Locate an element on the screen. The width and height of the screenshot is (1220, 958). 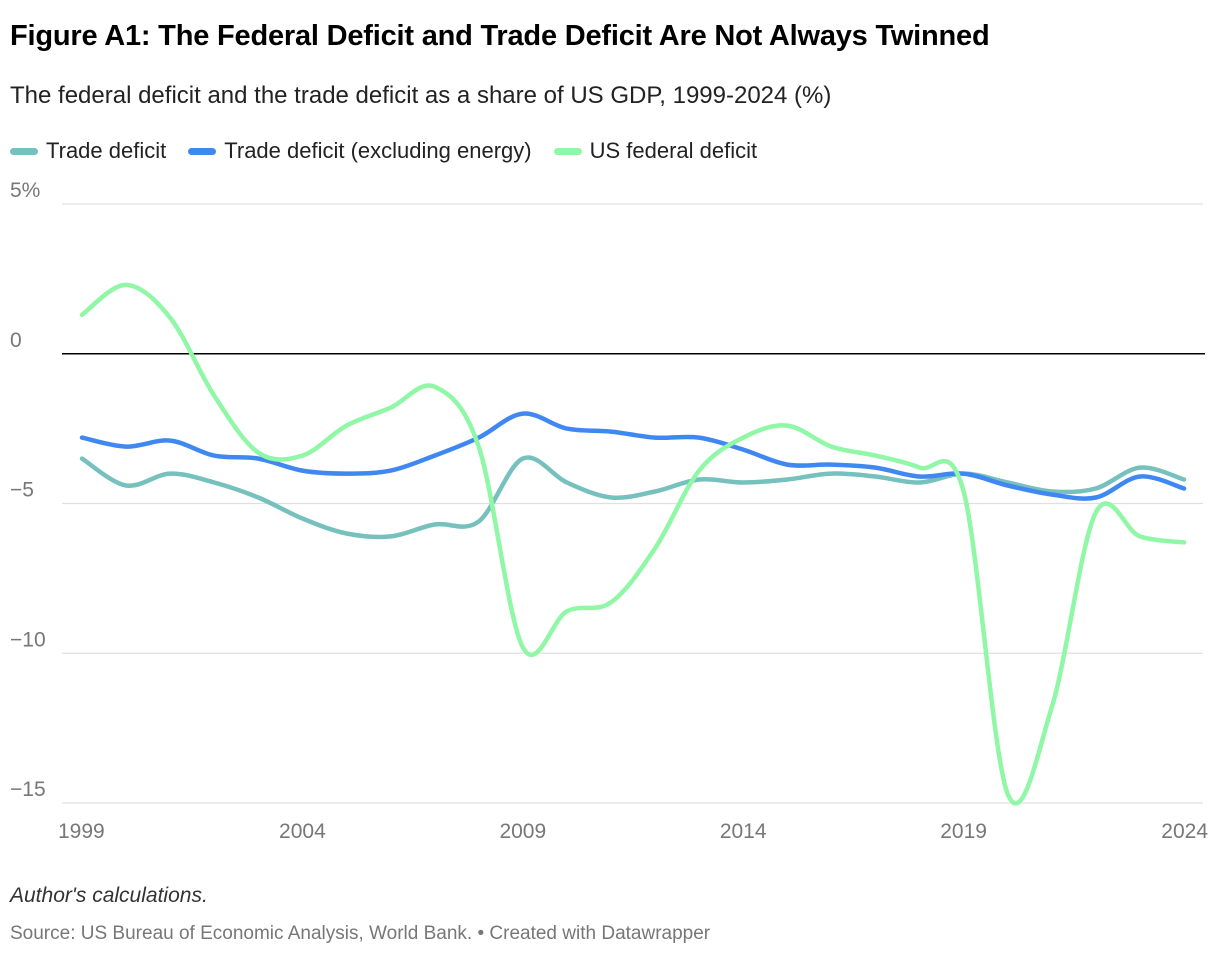
legend-label-us-federal-deficit: US federal deficit is located at coordinates (673, 150).